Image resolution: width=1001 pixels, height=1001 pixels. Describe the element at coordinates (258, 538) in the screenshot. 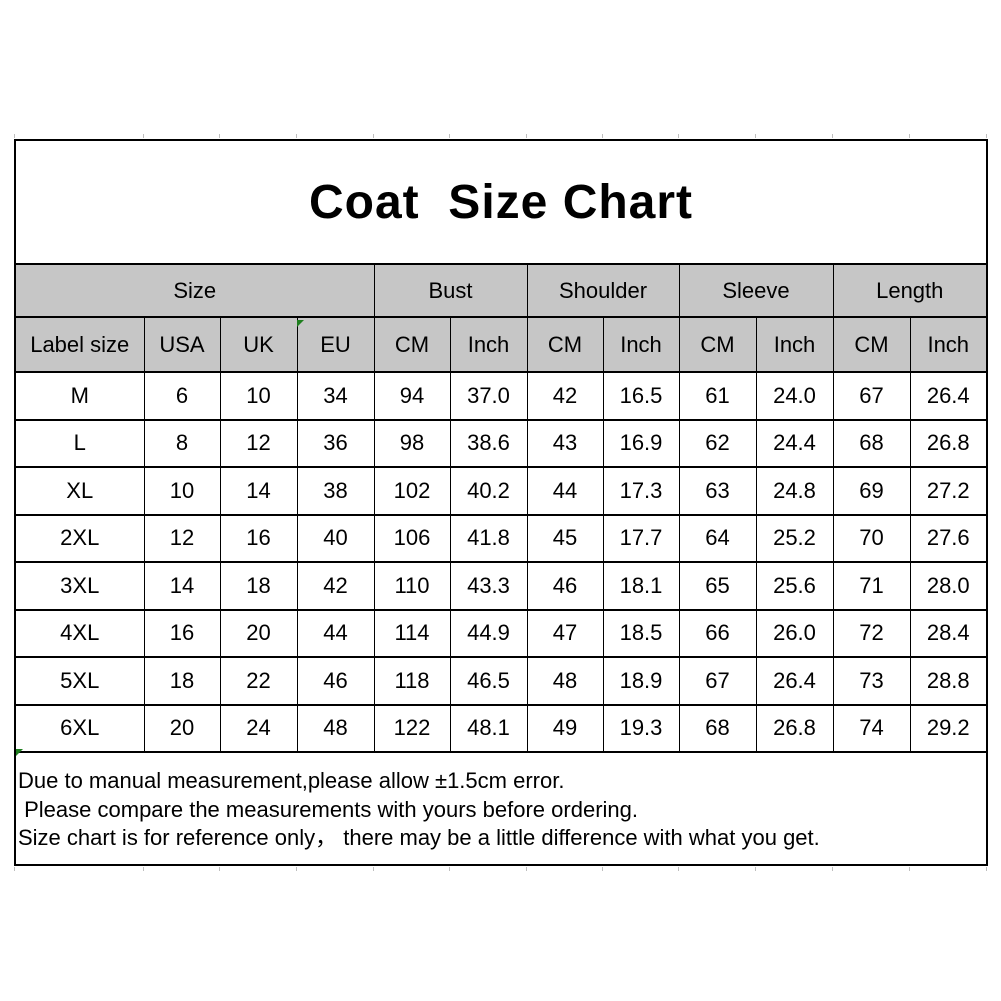

I see `data-cell: 16` at that location.